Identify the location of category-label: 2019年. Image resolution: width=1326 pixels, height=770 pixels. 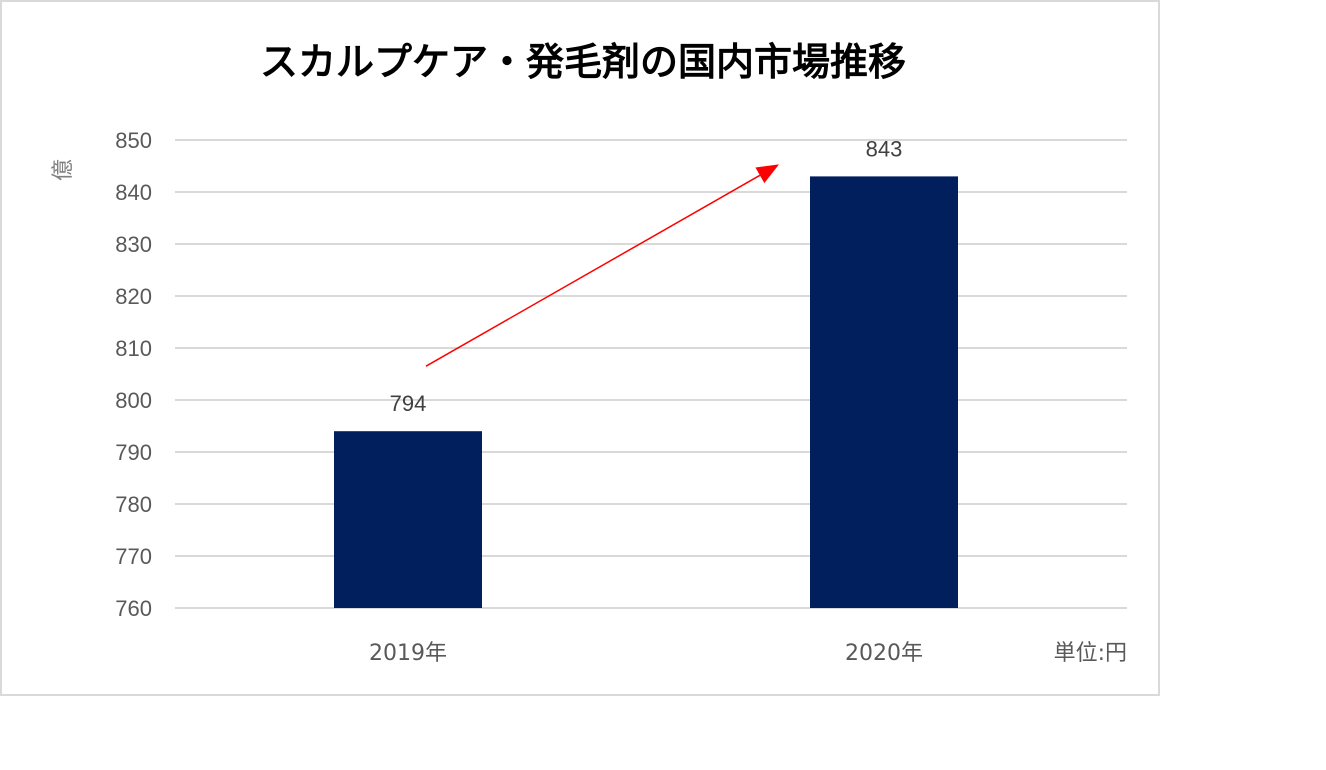
(408, 653).